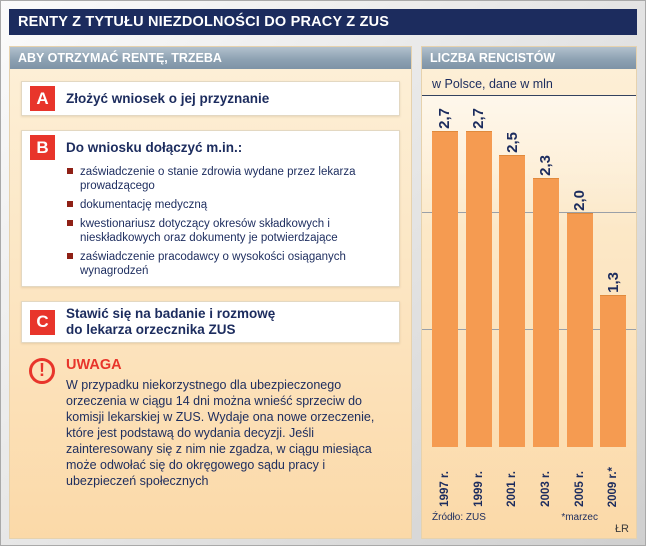 The image size is (646, 546). Describe the element at coordinates (529, 516) in the screenshot. I see `chart-footer: Źródło: ZUS *marzec` at that location.